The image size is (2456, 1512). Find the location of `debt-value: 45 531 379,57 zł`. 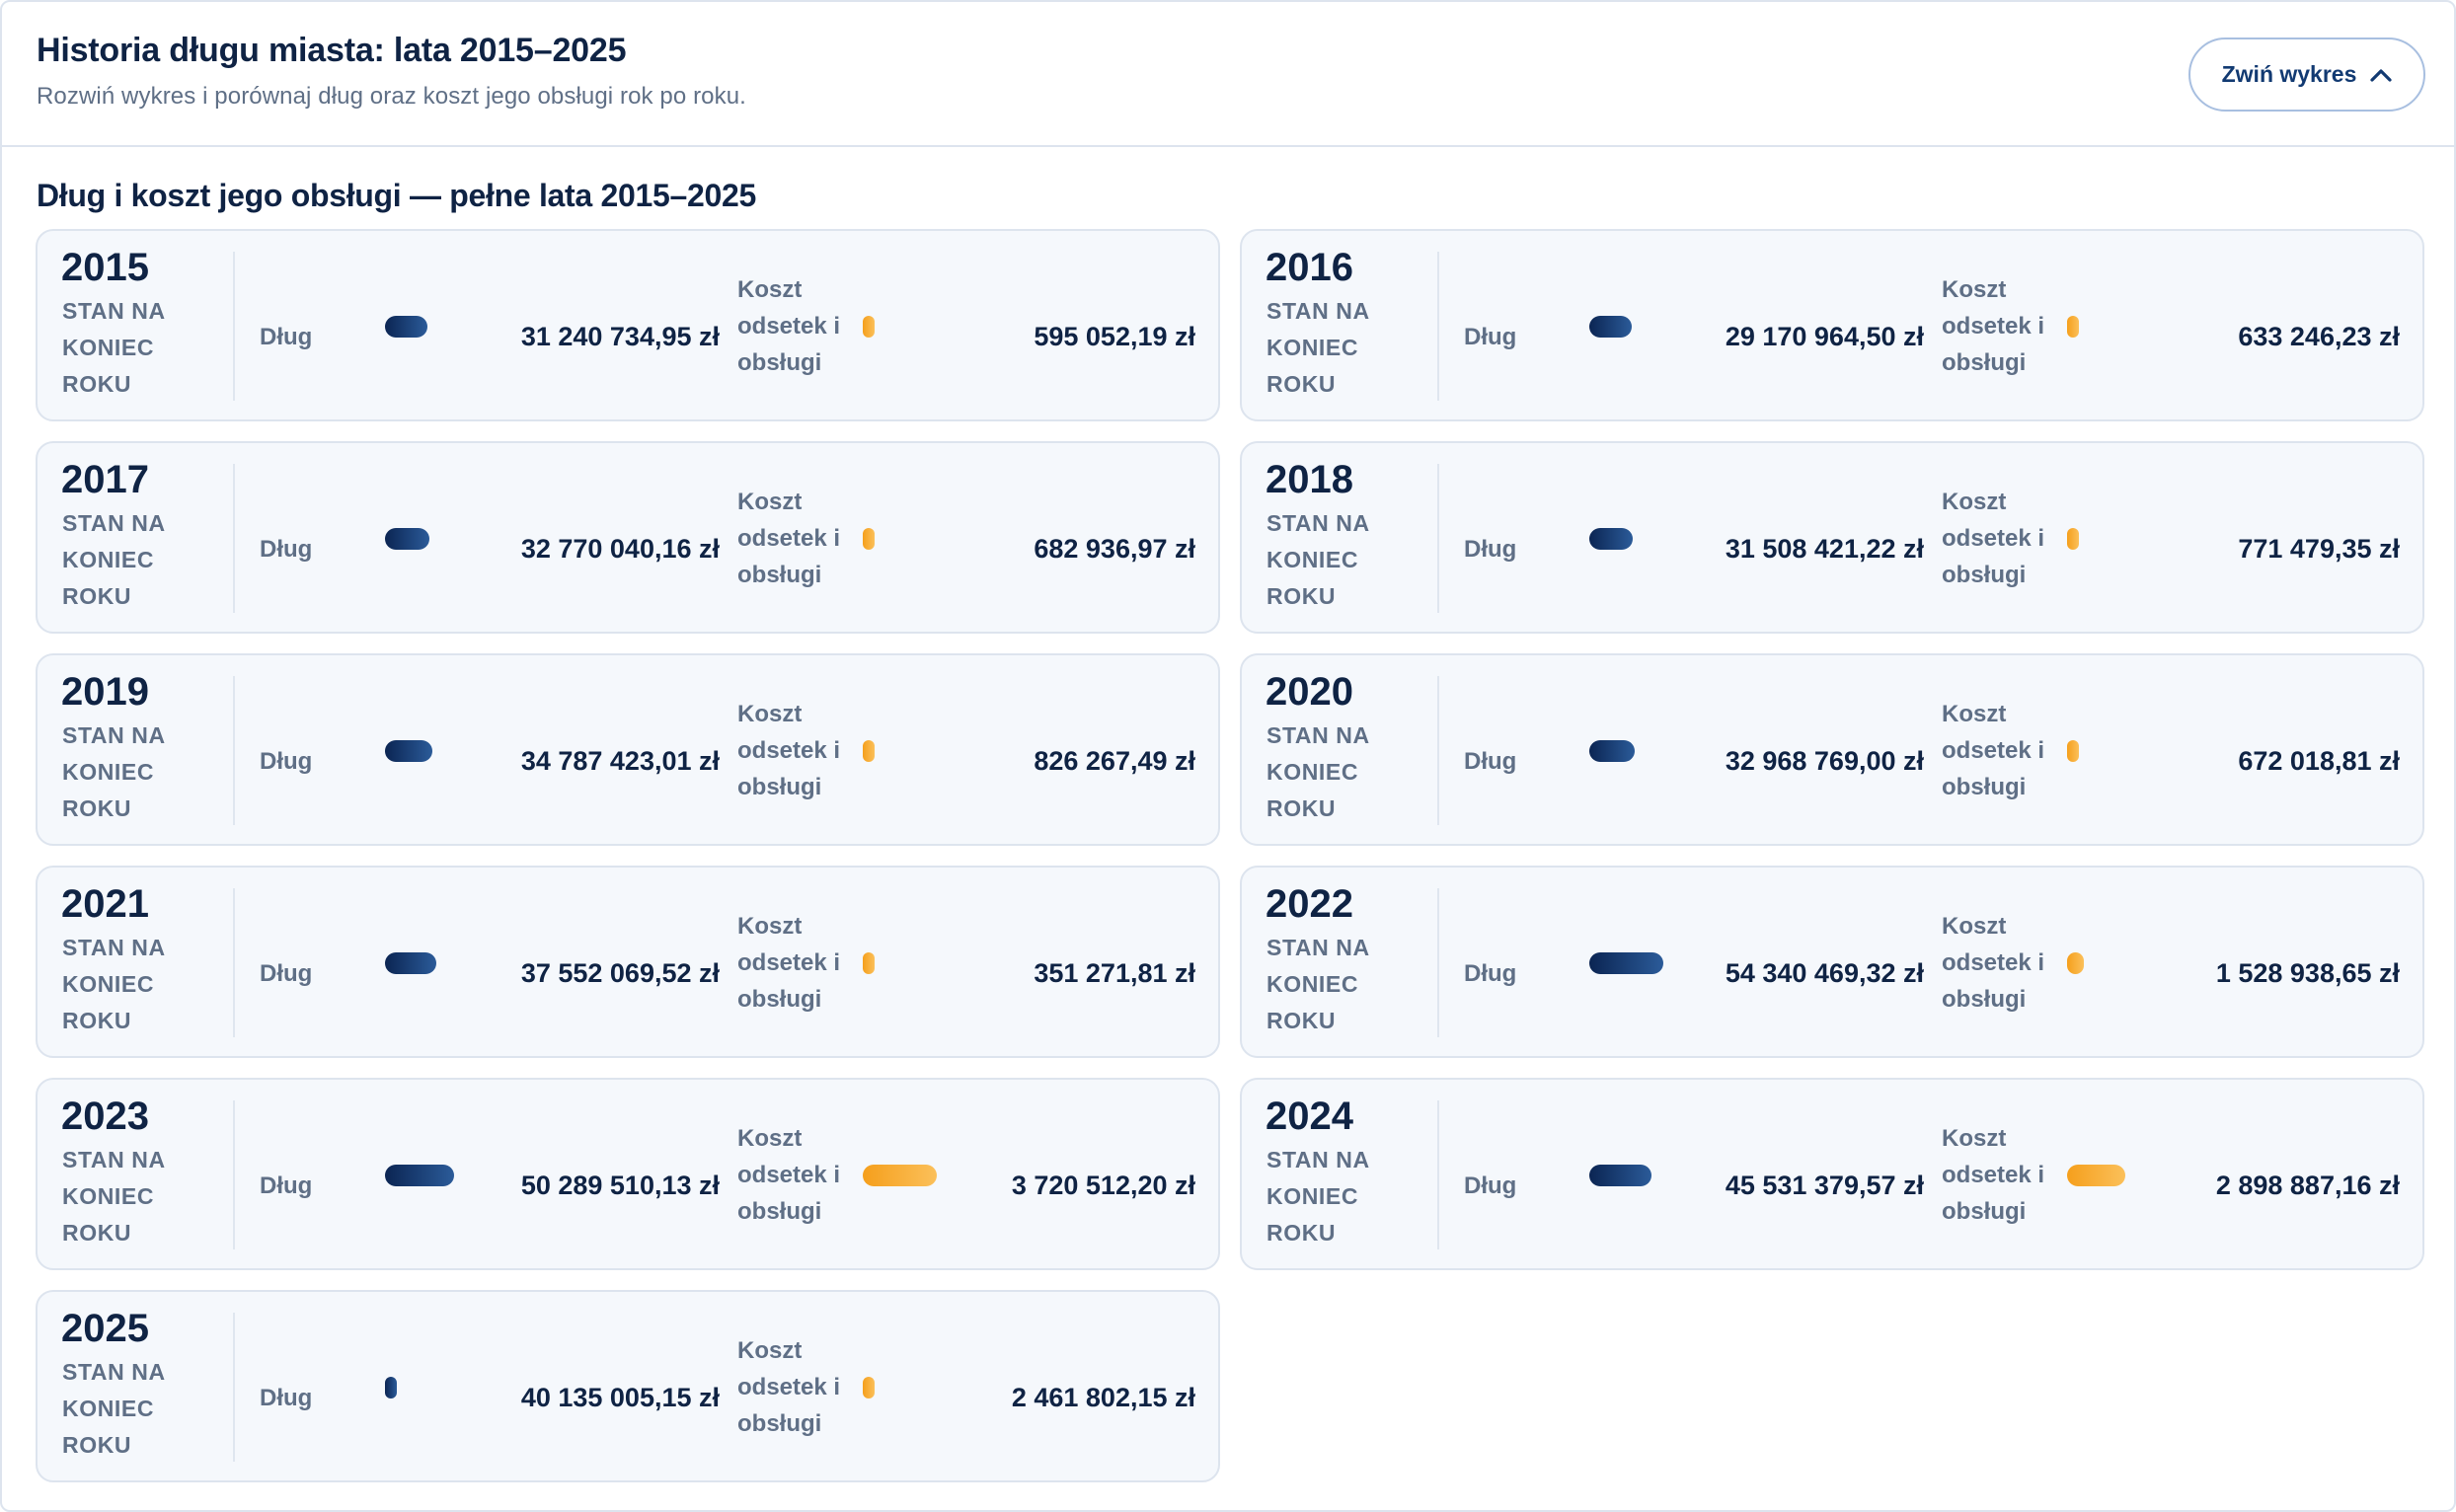

debt-value: 45 531 379,57 zł is located at coordinates (1824, 1186).